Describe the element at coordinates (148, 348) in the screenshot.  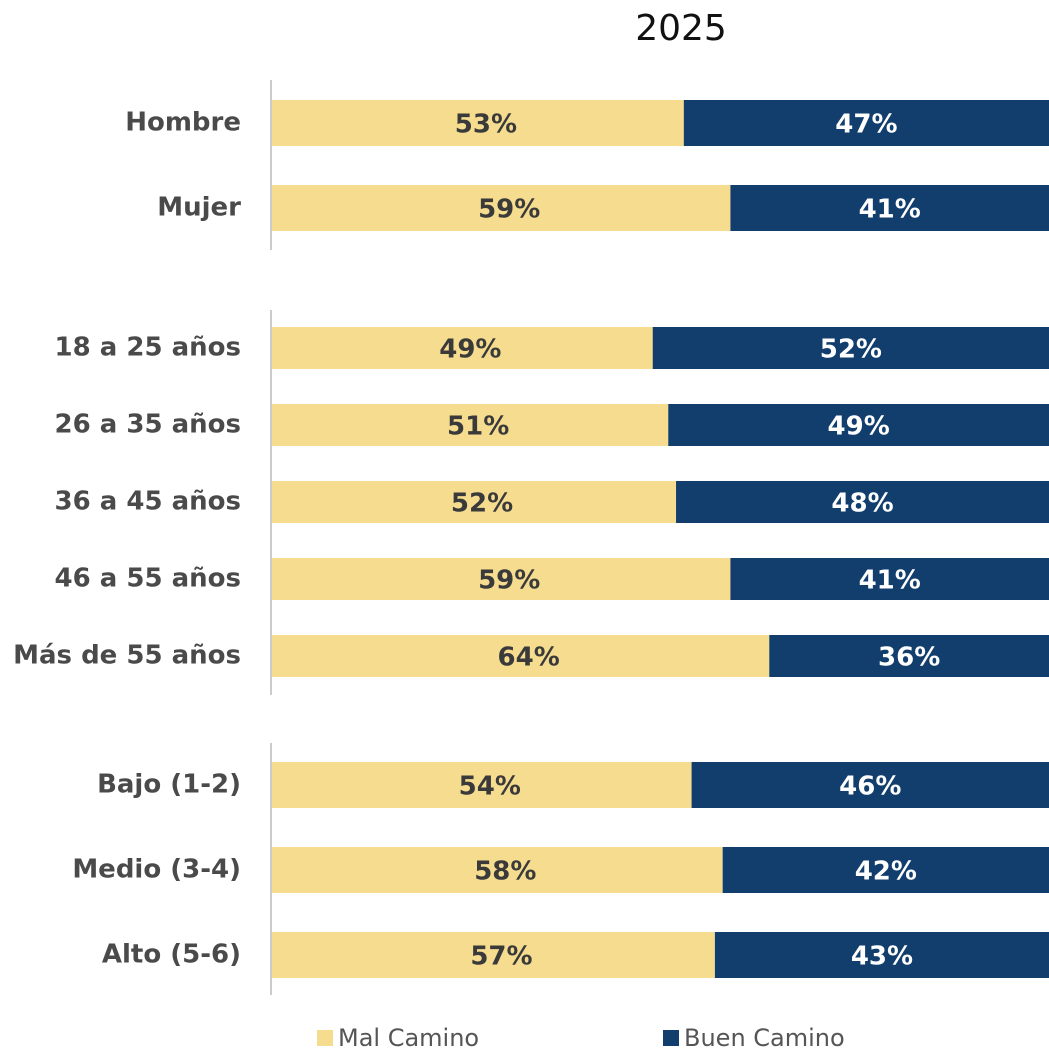
I see `category-label: 18 a 25 años` at that location.